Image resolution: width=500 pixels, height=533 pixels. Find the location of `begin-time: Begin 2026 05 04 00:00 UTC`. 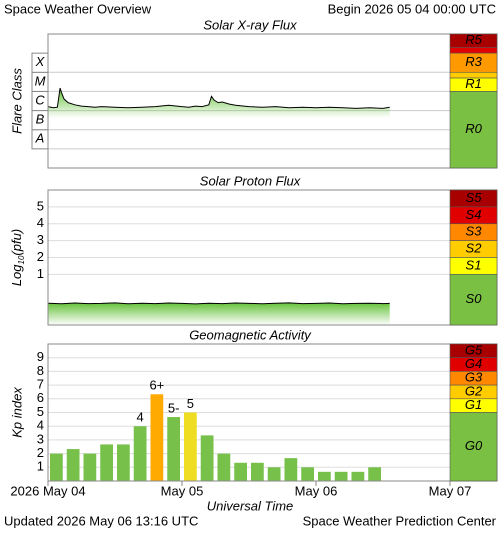

begin-time: Begin 2026 05 04 00:00 UTC is located at coordinates (412, 8).